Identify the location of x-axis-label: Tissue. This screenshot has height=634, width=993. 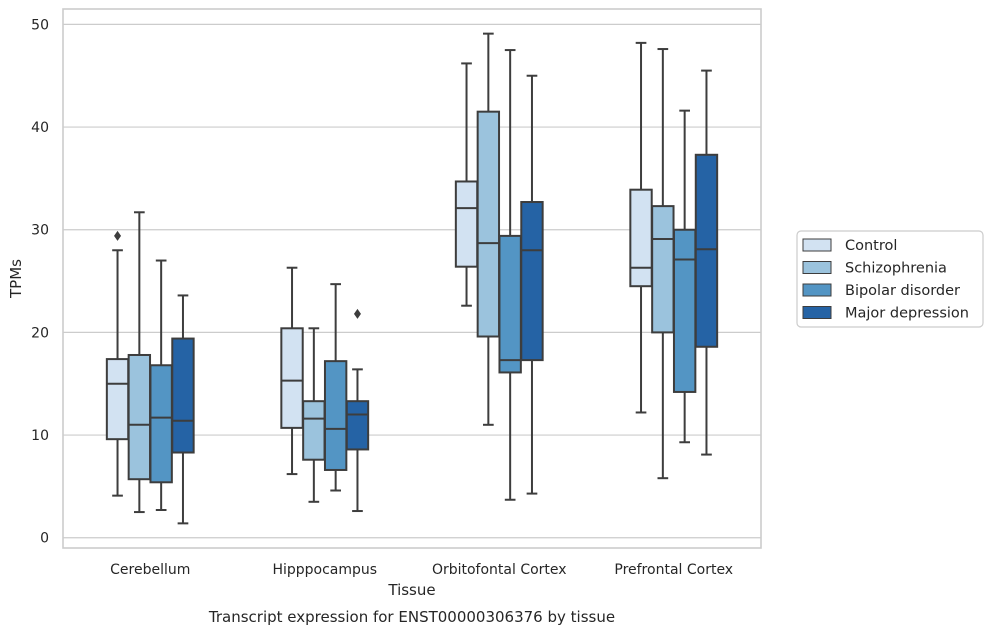
(411, 590).